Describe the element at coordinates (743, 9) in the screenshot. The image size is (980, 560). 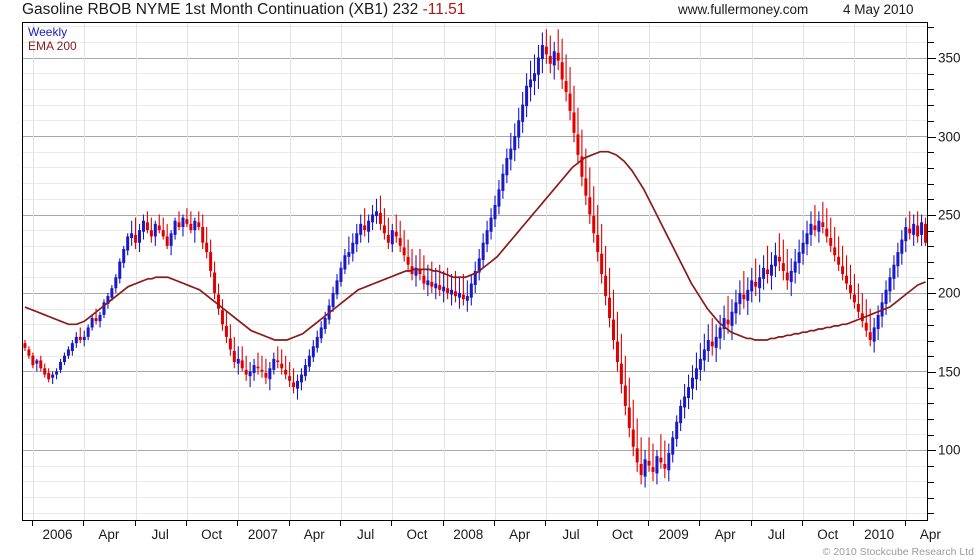
I see `source-url: www.fullermoney.com` at that location.